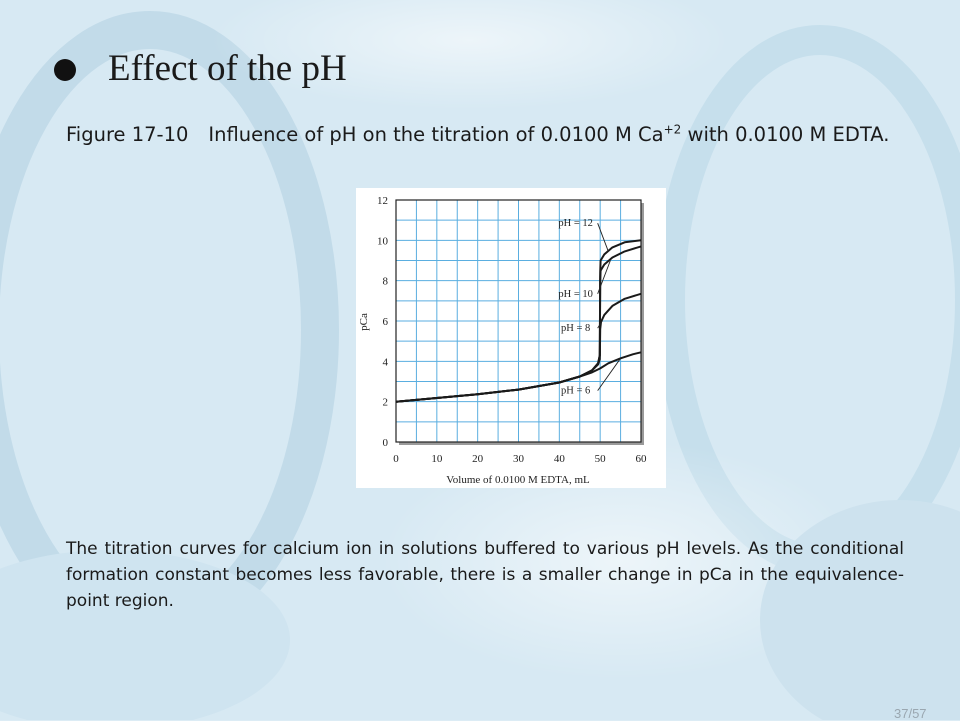 Image resolution: width=960 pixels, height=721 pixels. I want to click on x-tick-label: 40, so click(560, 459).